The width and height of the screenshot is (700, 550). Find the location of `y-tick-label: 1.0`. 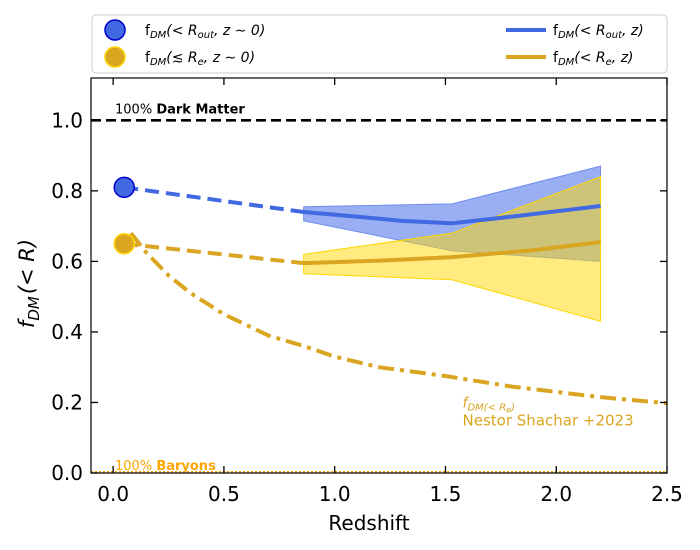

y-tick-label: 1.0 is located at coordinates (67, 120).